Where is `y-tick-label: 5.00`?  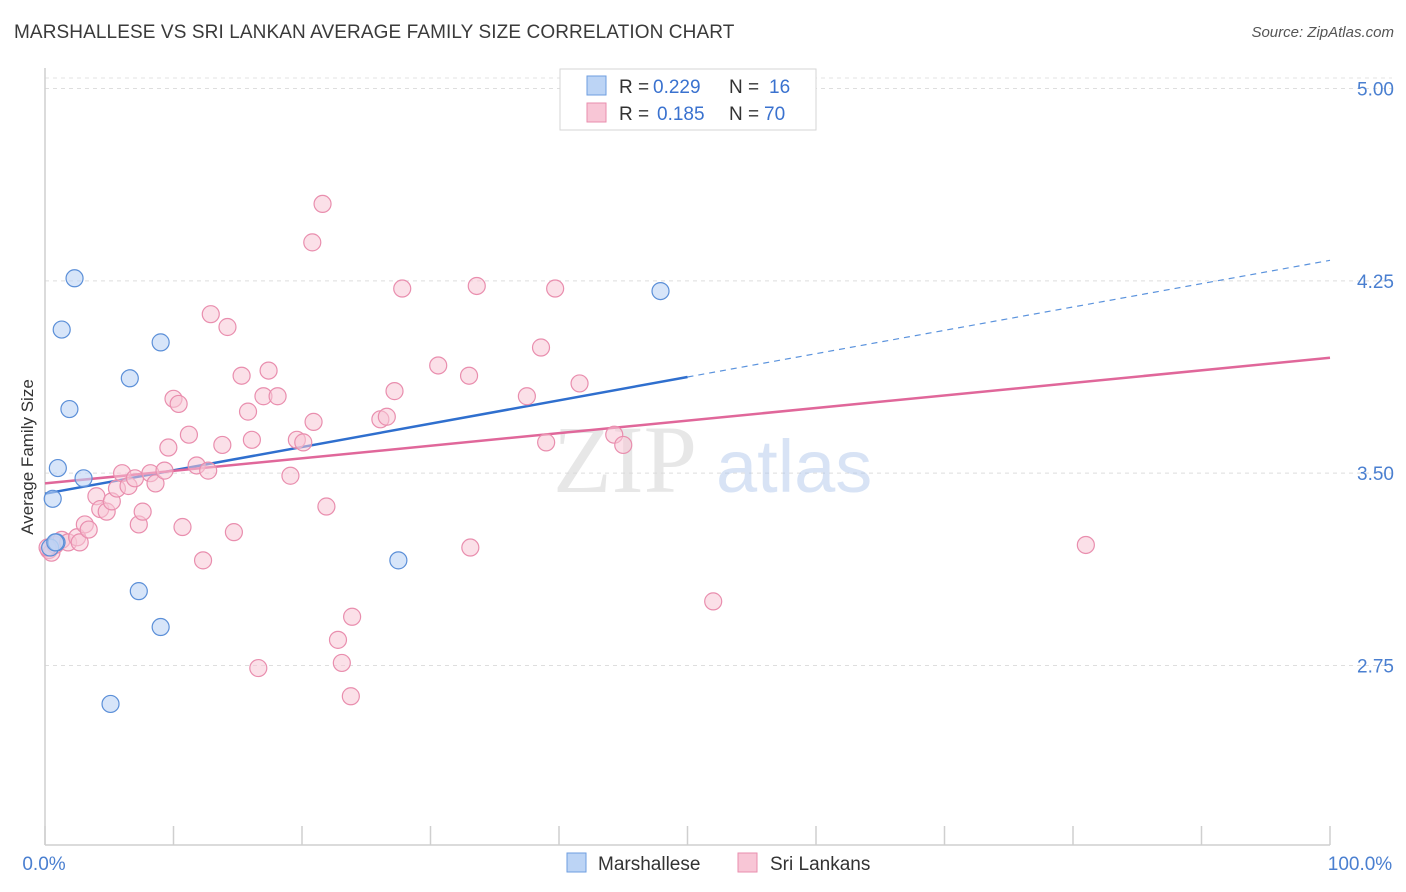 y-tick-label: 5.00 is located at coordinates (1375, 90).